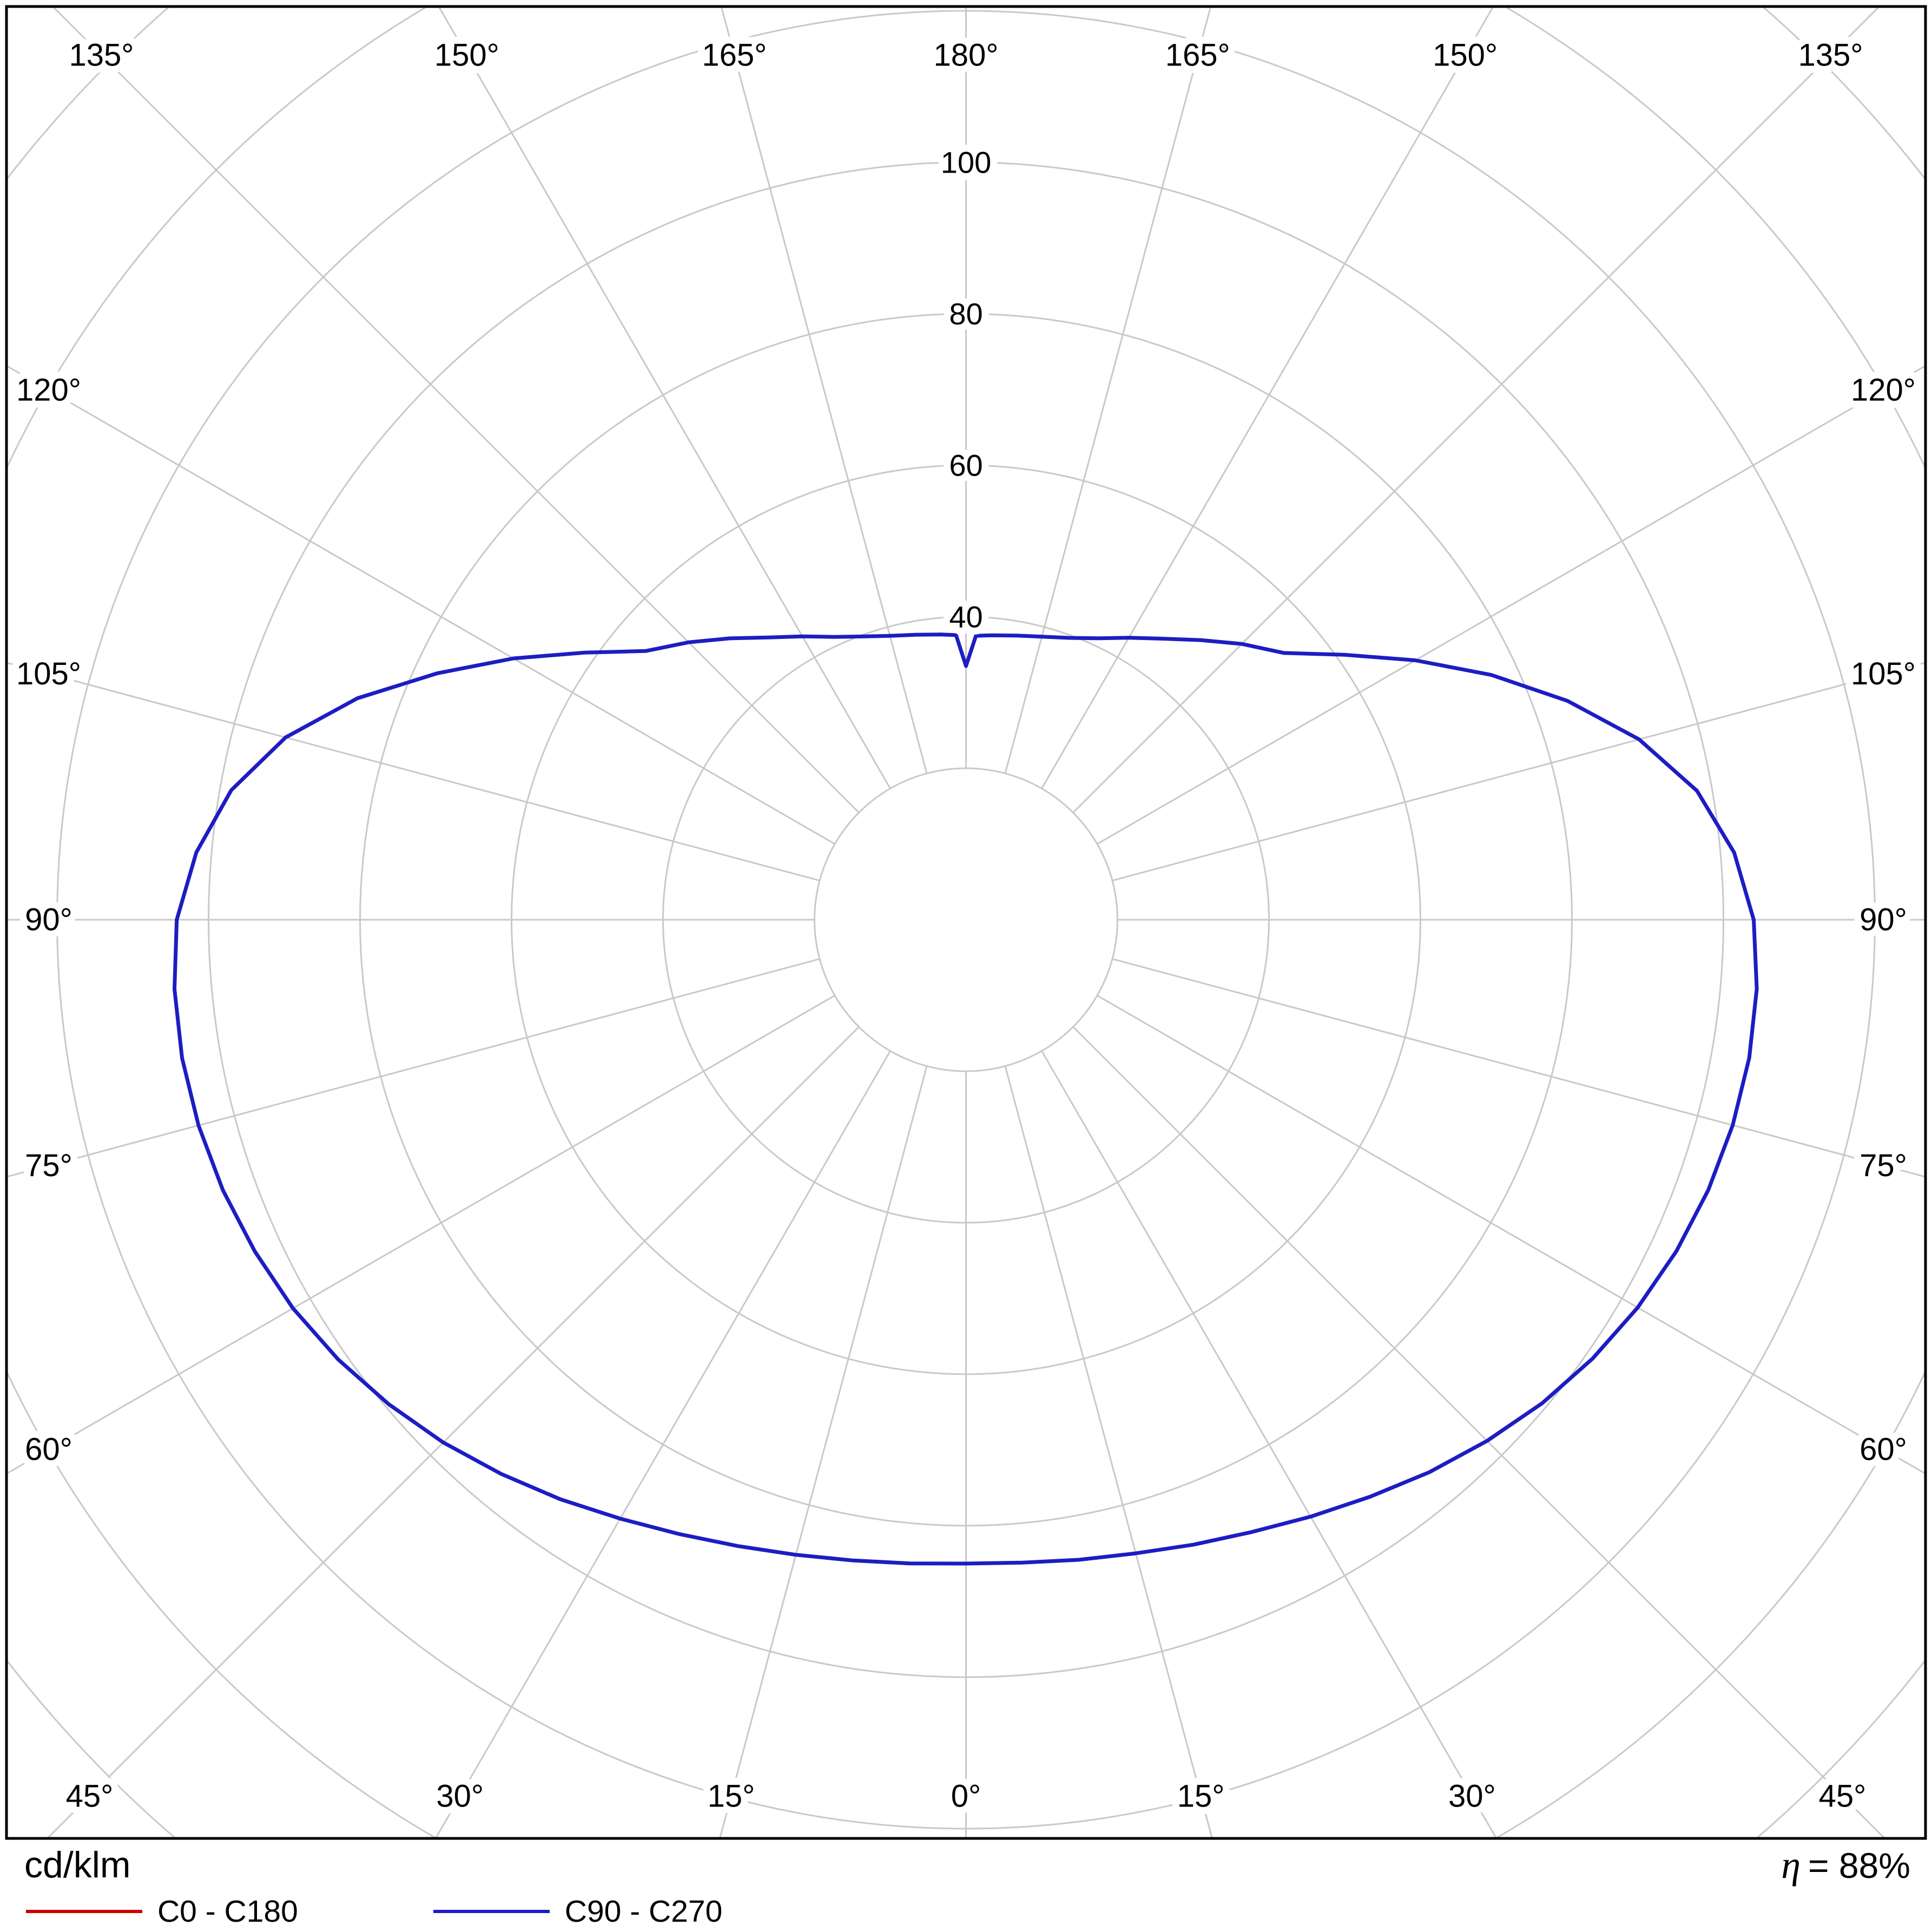 The height and width of the screenshot is (1932, 1932). What do you see at coordinates (966, 314) in the screenshot?
I see `r-label-80: 80` at bounding box center [966, 314].